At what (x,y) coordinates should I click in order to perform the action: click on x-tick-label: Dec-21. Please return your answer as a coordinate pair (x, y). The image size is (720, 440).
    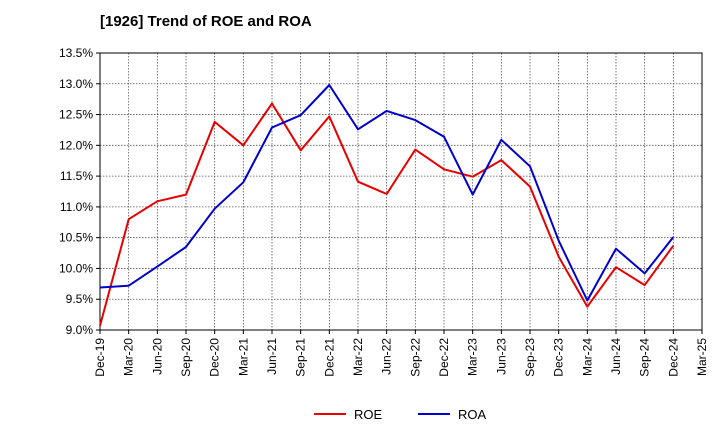
    Looking at the image, I should click on (329, 357).